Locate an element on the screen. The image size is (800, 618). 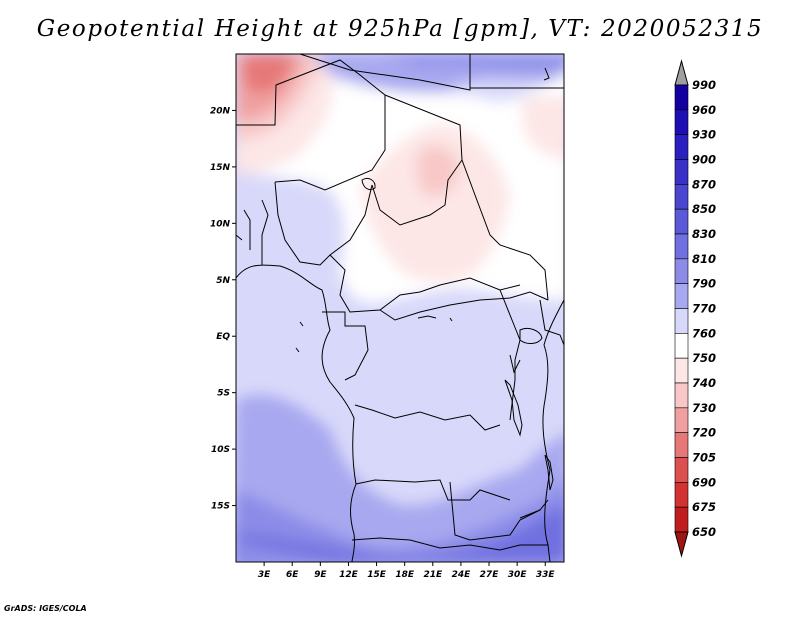
lon-tick-label: 27E is located at coordinates (490, 575).